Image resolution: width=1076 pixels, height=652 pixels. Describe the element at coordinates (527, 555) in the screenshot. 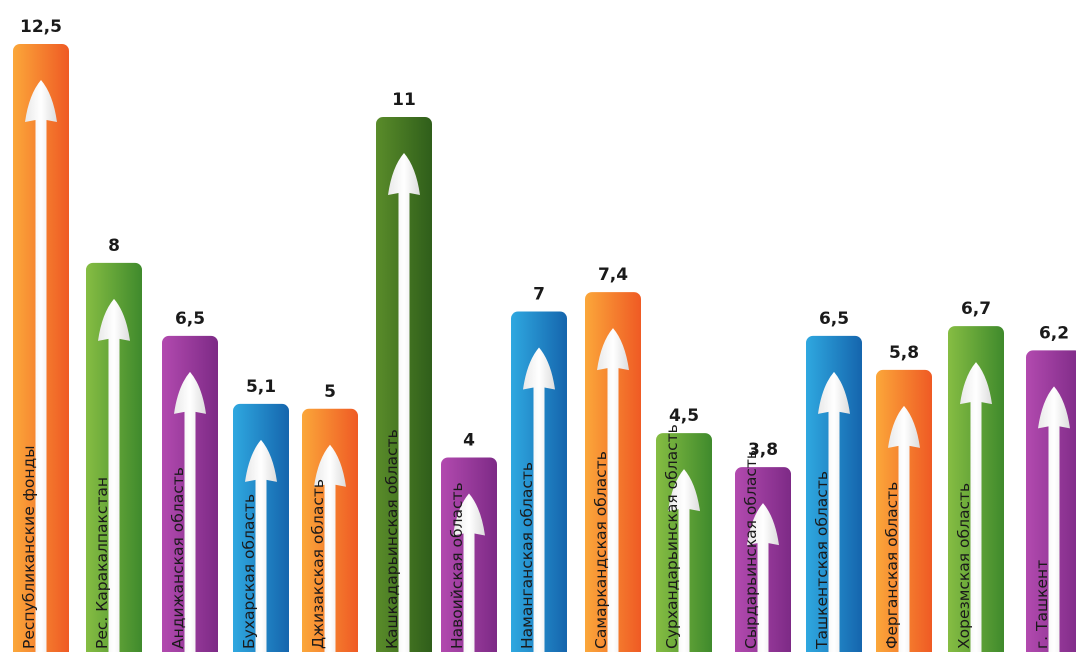

I see `category-label: Наманганская область` at that location.